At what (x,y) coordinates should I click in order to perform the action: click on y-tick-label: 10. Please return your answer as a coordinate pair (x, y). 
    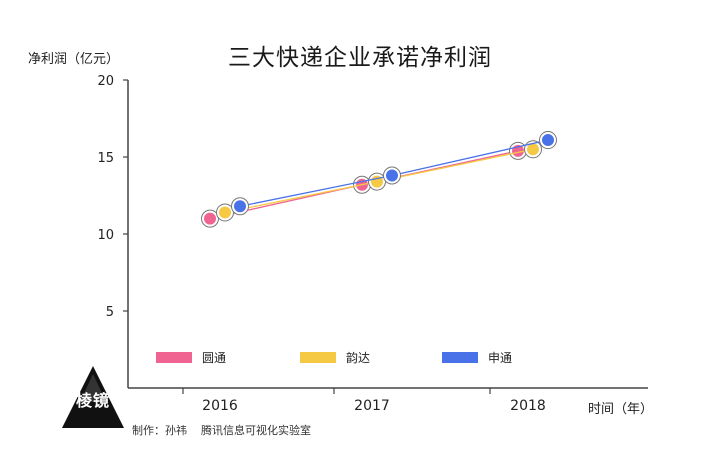
    Looking at the image, I should click on (105, 235).